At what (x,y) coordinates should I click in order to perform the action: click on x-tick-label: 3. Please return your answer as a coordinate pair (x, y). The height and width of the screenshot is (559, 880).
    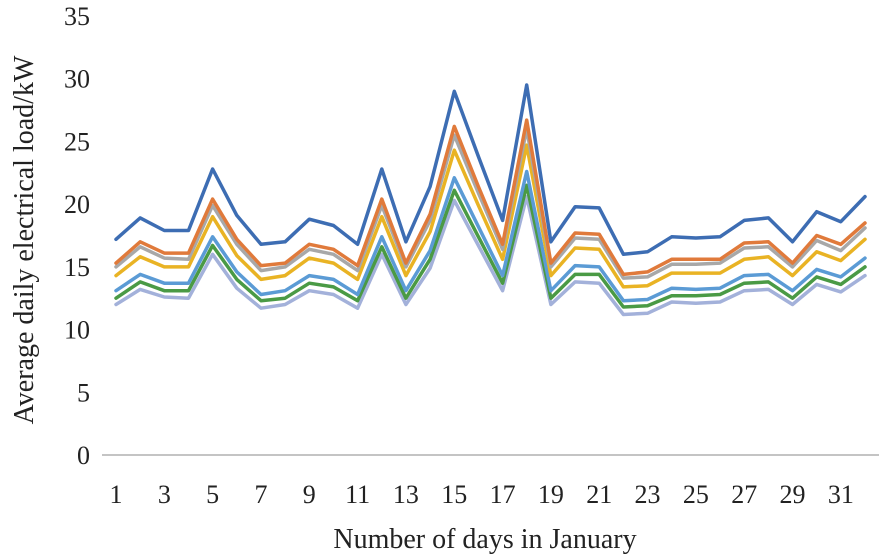
    Looking at the image, I should click on (164, 494).